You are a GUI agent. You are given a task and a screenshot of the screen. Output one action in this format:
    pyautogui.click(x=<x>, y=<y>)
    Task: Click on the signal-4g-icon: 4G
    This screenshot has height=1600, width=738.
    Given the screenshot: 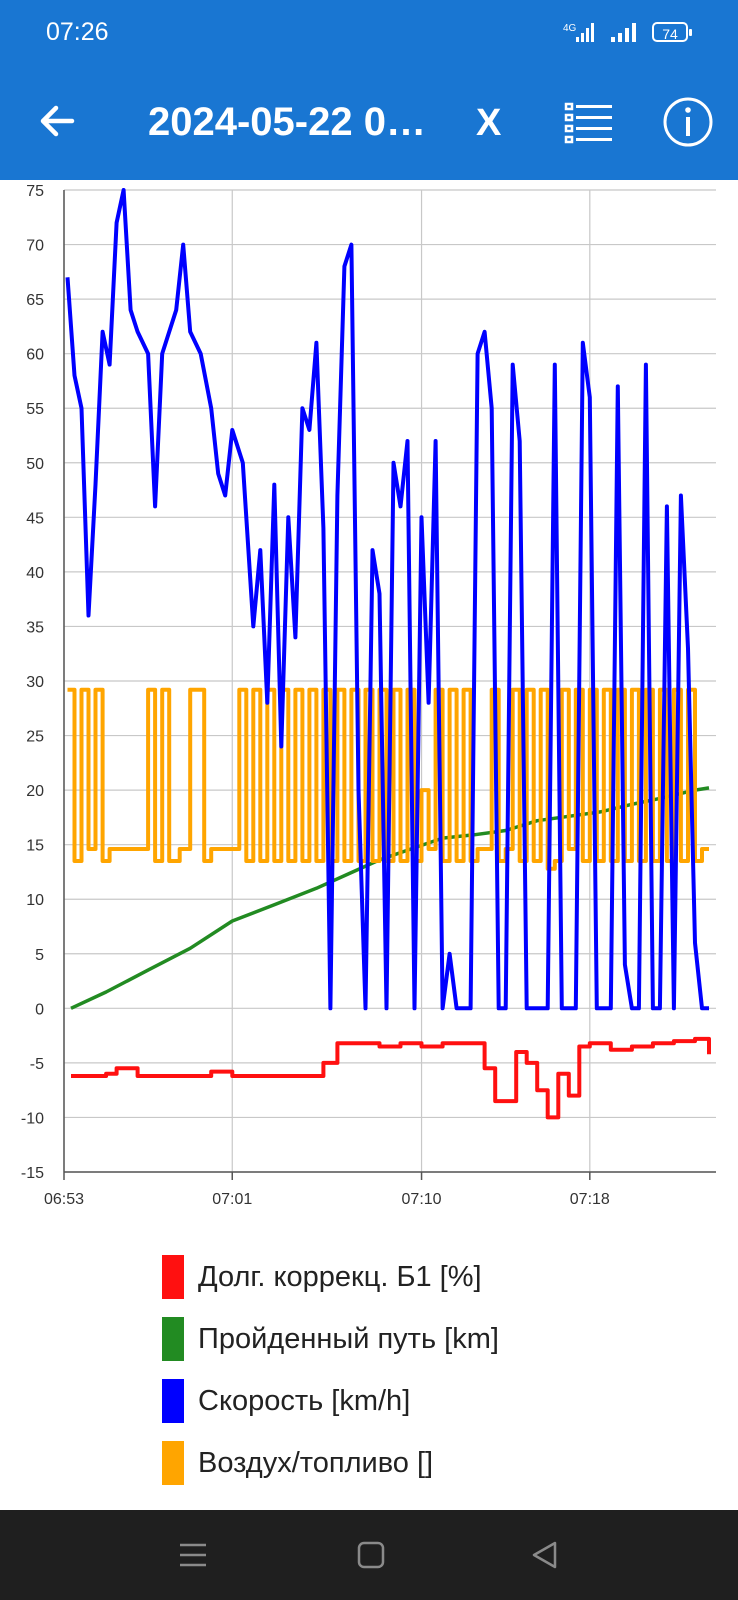 What is the action you would take?
    pyautogui.click(x=578, y=32)
    